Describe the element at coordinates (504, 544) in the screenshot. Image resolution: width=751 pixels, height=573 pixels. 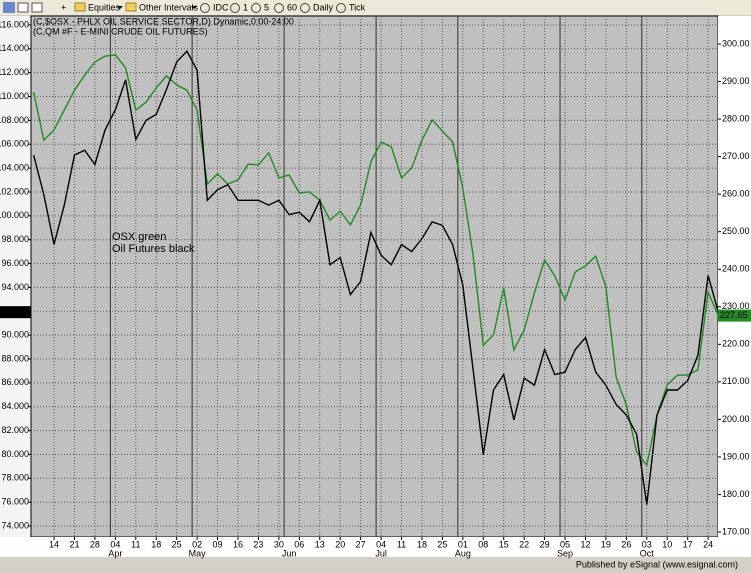
I see `x-tick-label: 15` at that location.